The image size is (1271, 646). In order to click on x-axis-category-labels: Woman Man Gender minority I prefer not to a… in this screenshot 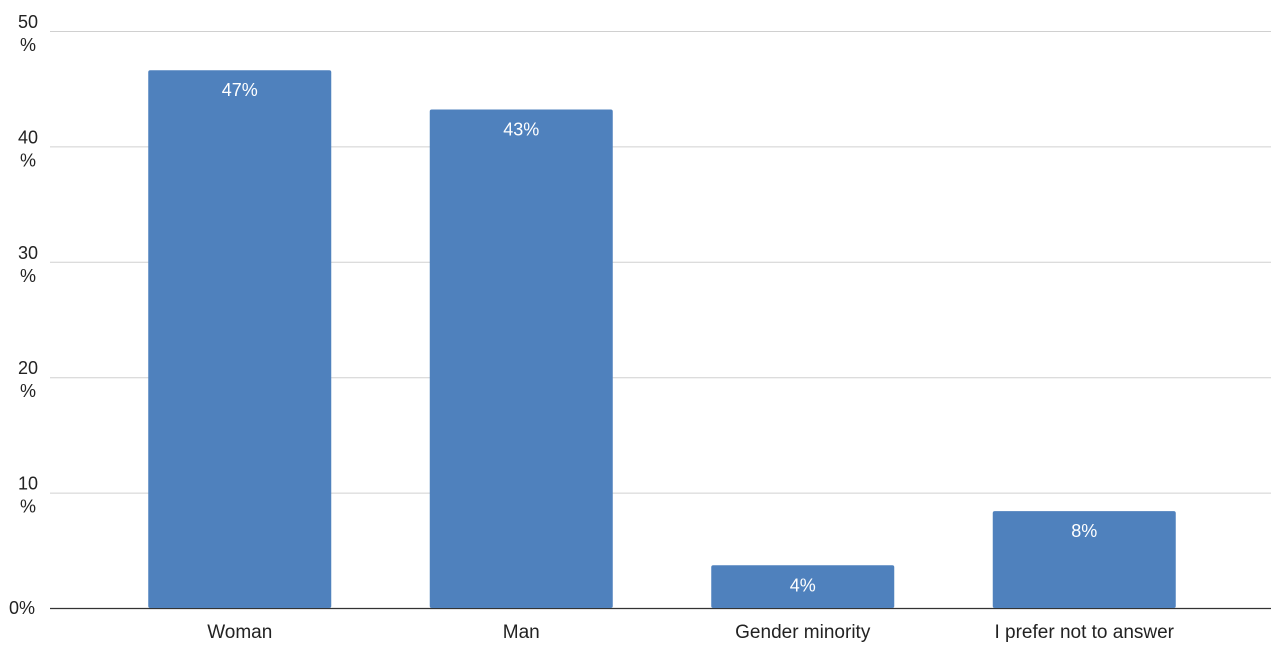, I will do `click(690, 632)`.